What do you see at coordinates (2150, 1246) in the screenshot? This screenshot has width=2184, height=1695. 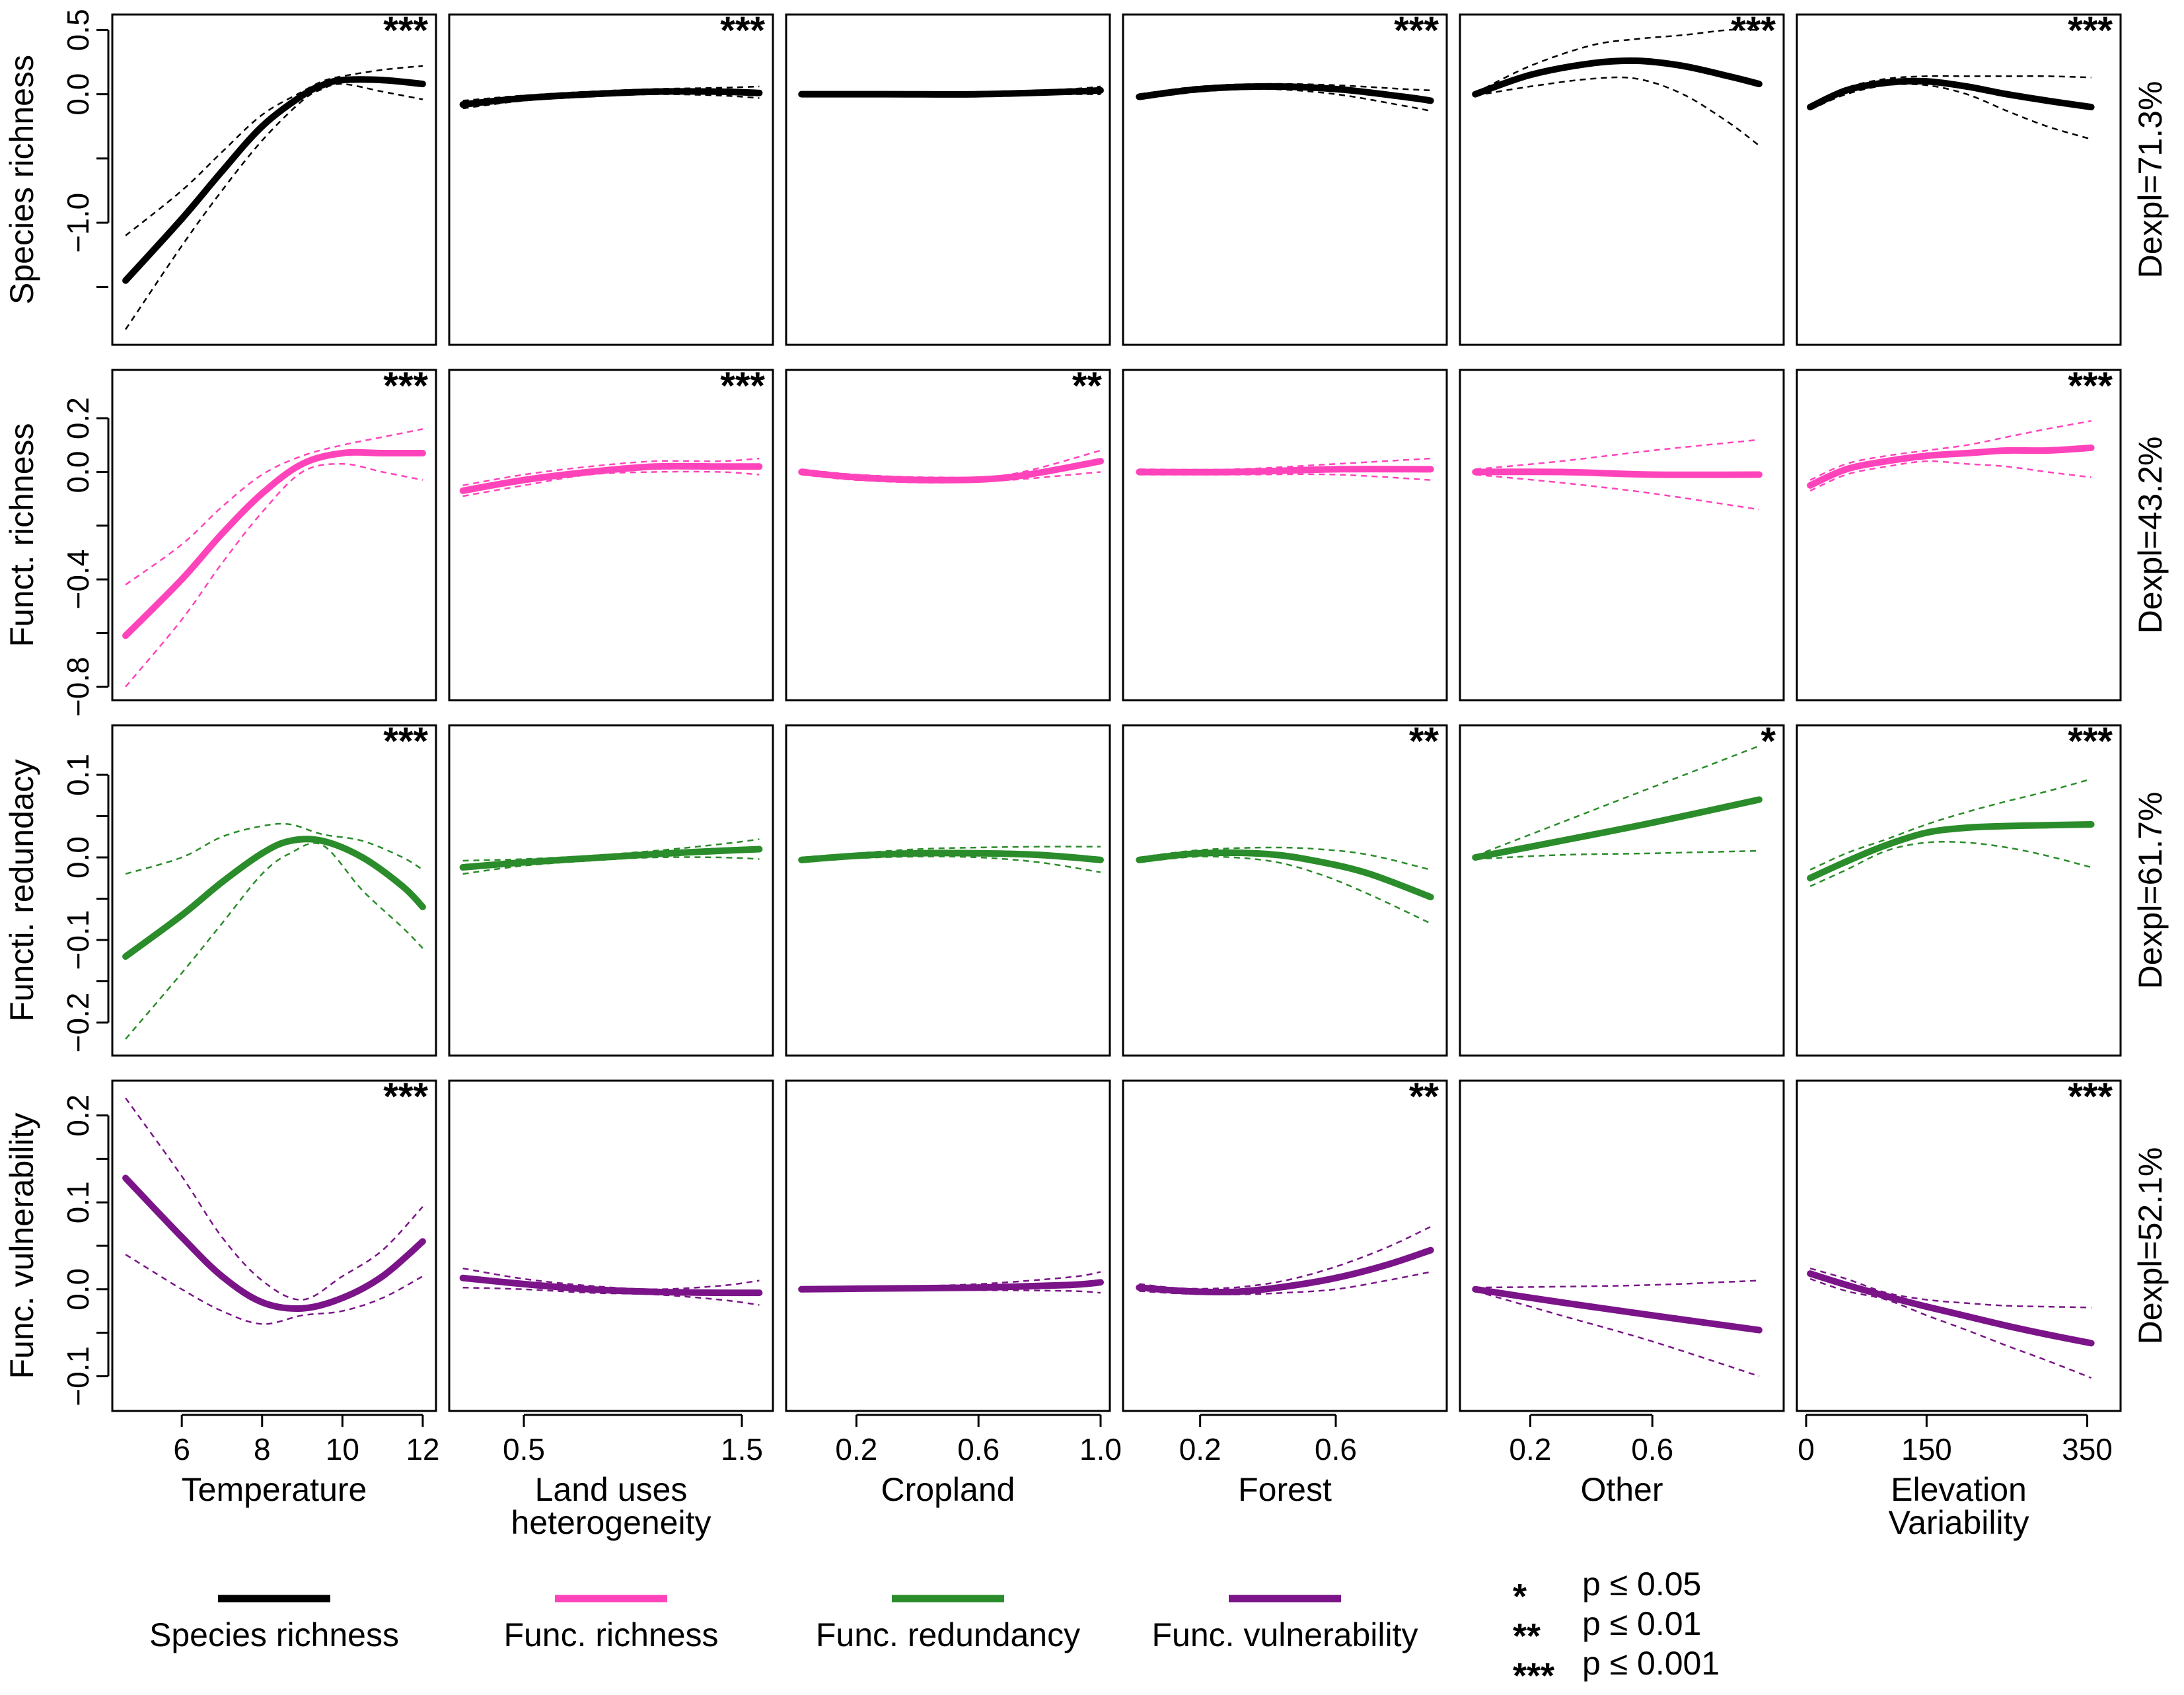 I see `dexpl-label-fv: Dexpl=52.1%` at bounding box center [2150, 1246].